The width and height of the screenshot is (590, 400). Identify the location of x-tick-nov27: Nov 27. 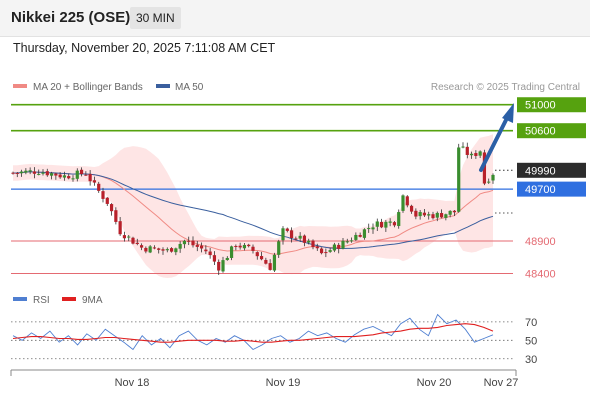
(501, 383).